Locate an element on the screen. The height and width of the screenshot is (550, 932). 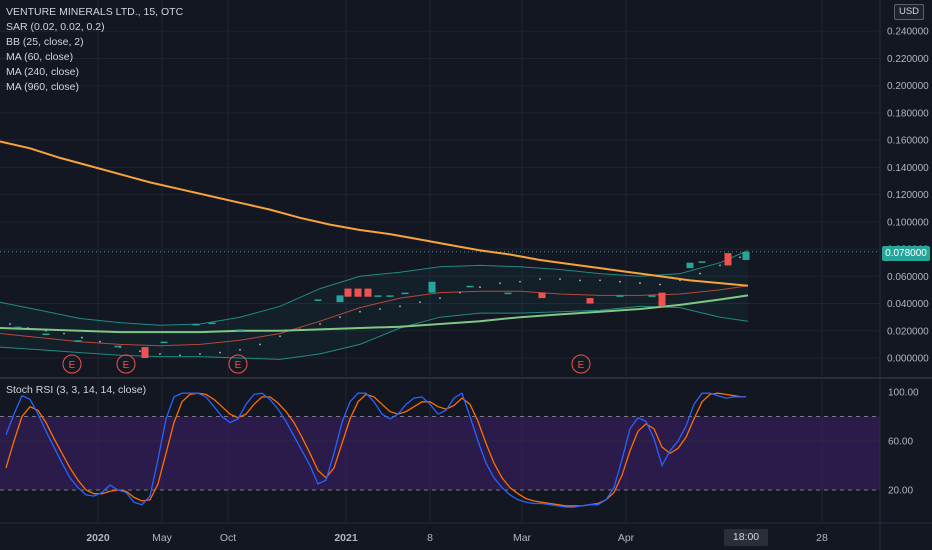
legend-ma60: MA (60, close) is located at coordinates (40, 57).